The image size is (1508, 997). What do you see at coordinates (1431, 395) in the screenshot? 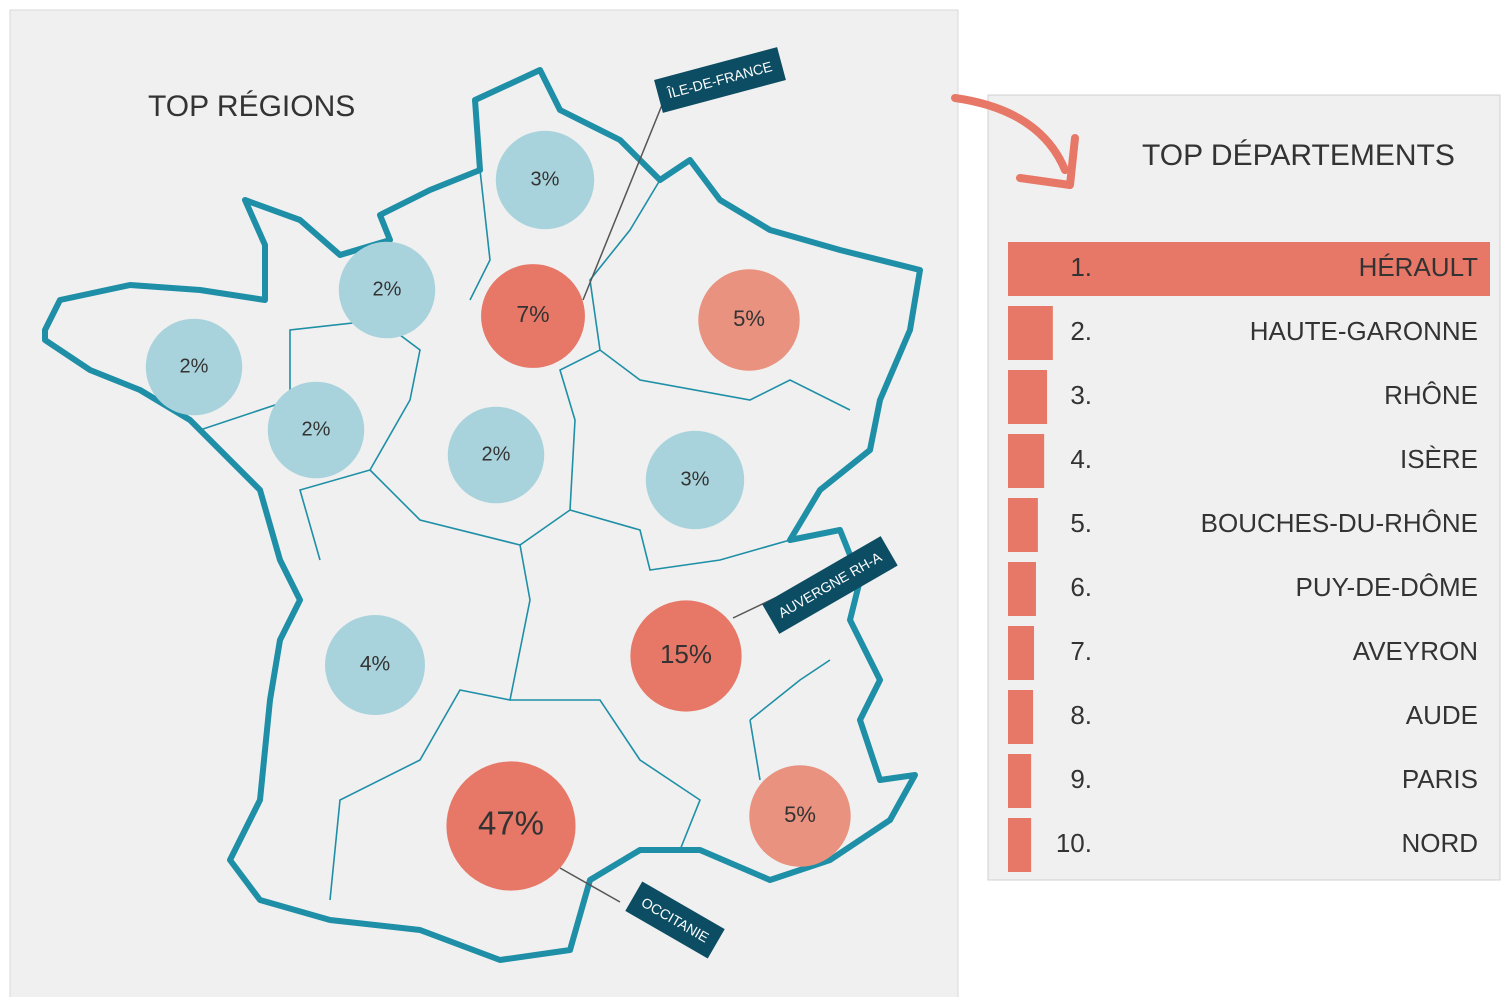
I see `department-name: RHÔNE` at bounding box center [1431, 395].